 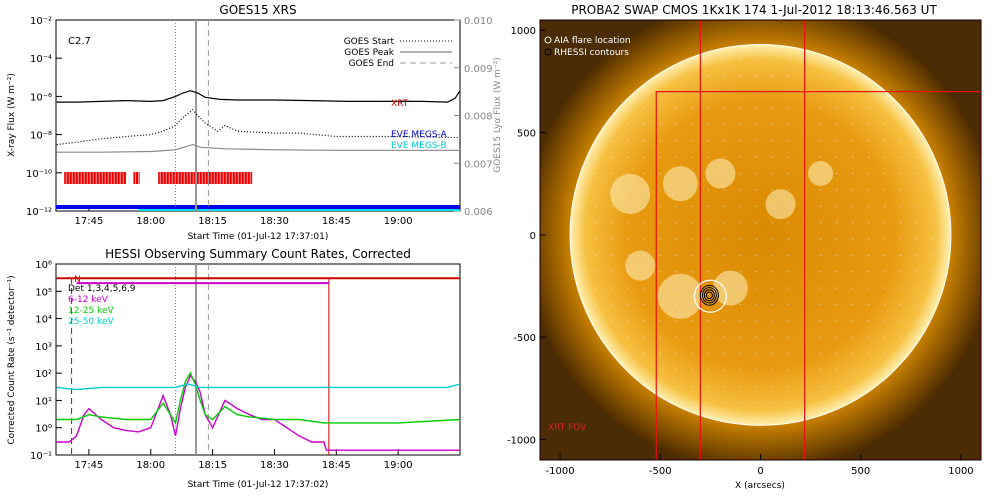 I want to click on swap-ytick-label: 1000, so click(x=523, y=31).